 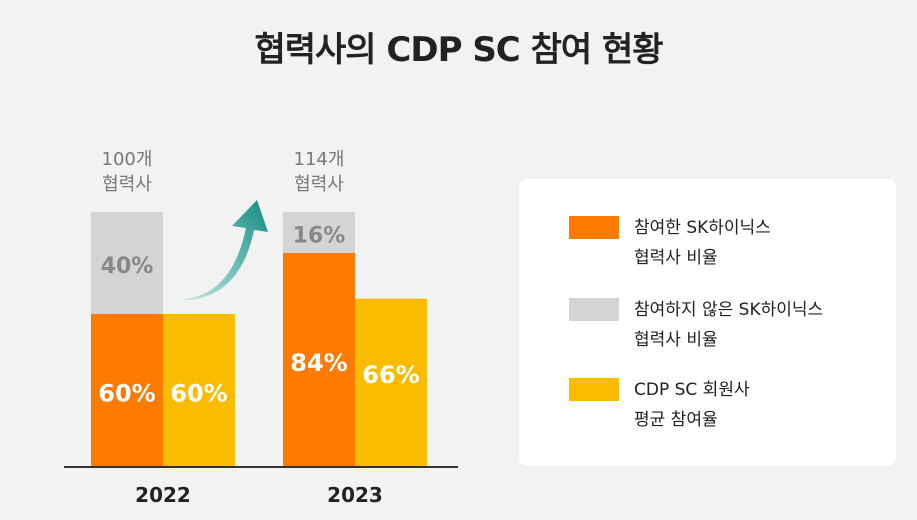 What do you see at coordinates (223, 250) in the screenshot?
I see `growth-arrow-icon` at bounding box center [223, 250].